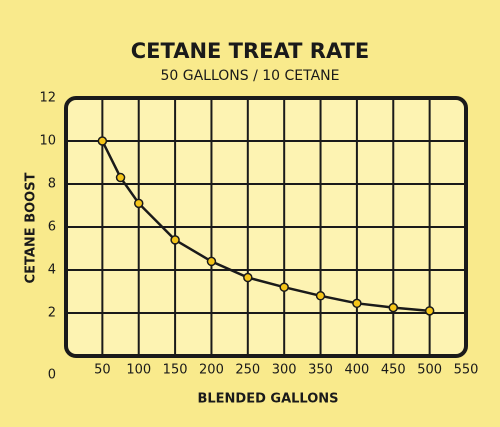 This screenshot has width=500, height=427. Describe the element at coordinates (138, 370) in the screenshot. I see `x-tick-label: 100` at that location.